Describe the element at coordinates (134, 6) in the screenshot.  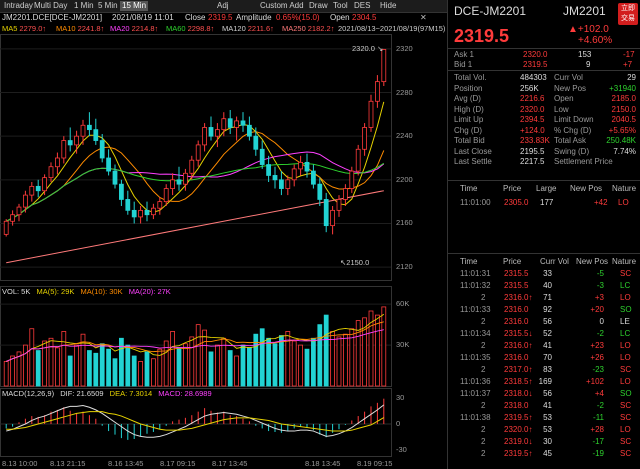
I see `tab-15-min: 15 Min` at that location.